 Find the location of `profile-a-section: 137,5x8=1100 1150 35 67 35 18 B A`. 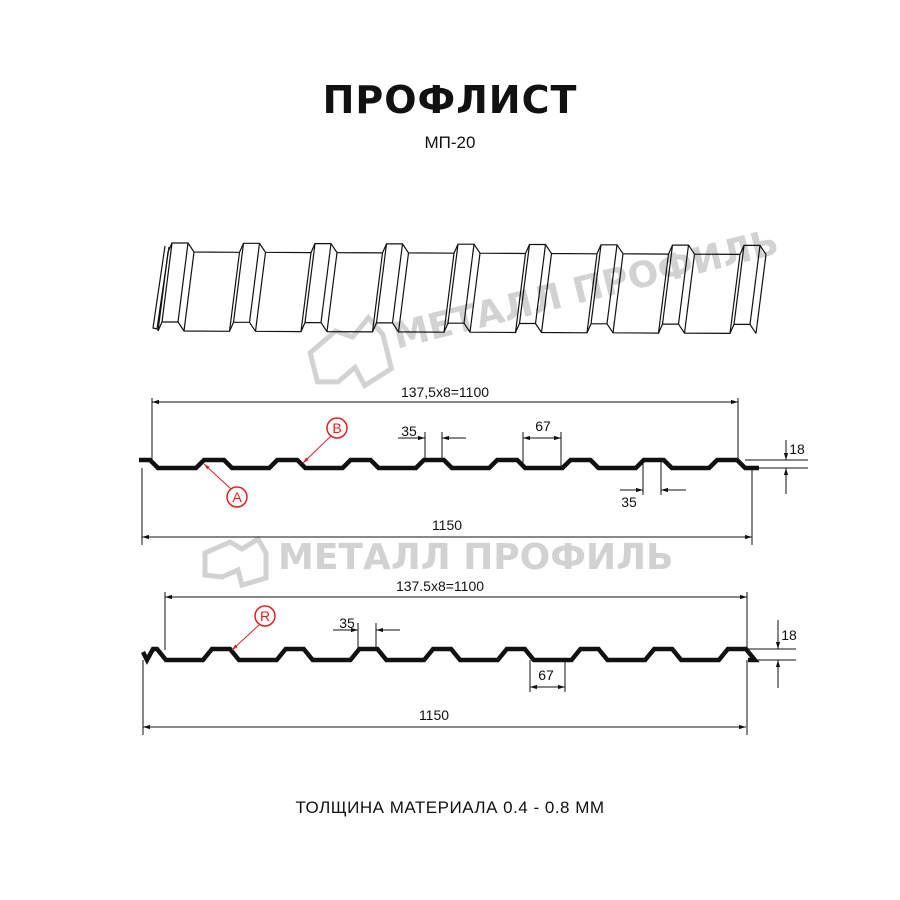

profile-a-section: 137,5x8=1100 1150 35 67 35 18 B A is located at coordinates (473, 464).